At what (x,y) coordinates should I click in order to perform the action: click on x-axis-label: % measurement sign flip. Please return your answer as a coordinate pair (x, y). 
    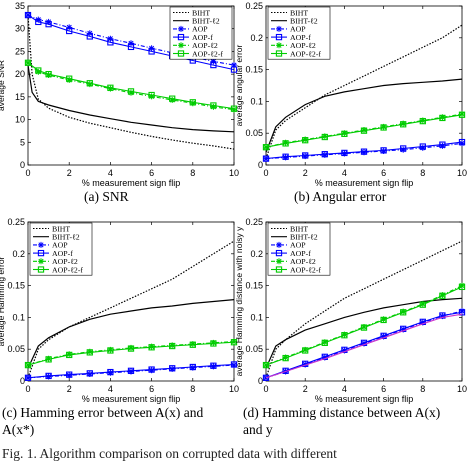
    Looking at the image, I should click on (131, 183).